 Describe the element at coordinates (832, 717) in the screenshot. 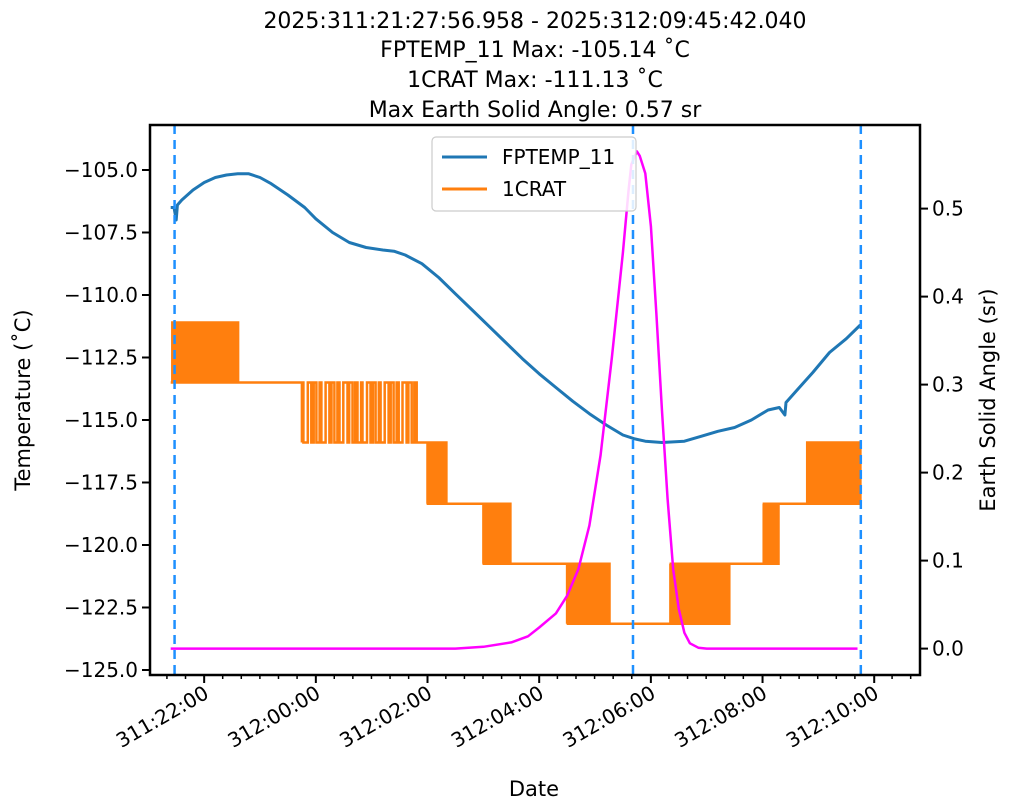

I see `x-tick-label: 312:10:00` at that location.